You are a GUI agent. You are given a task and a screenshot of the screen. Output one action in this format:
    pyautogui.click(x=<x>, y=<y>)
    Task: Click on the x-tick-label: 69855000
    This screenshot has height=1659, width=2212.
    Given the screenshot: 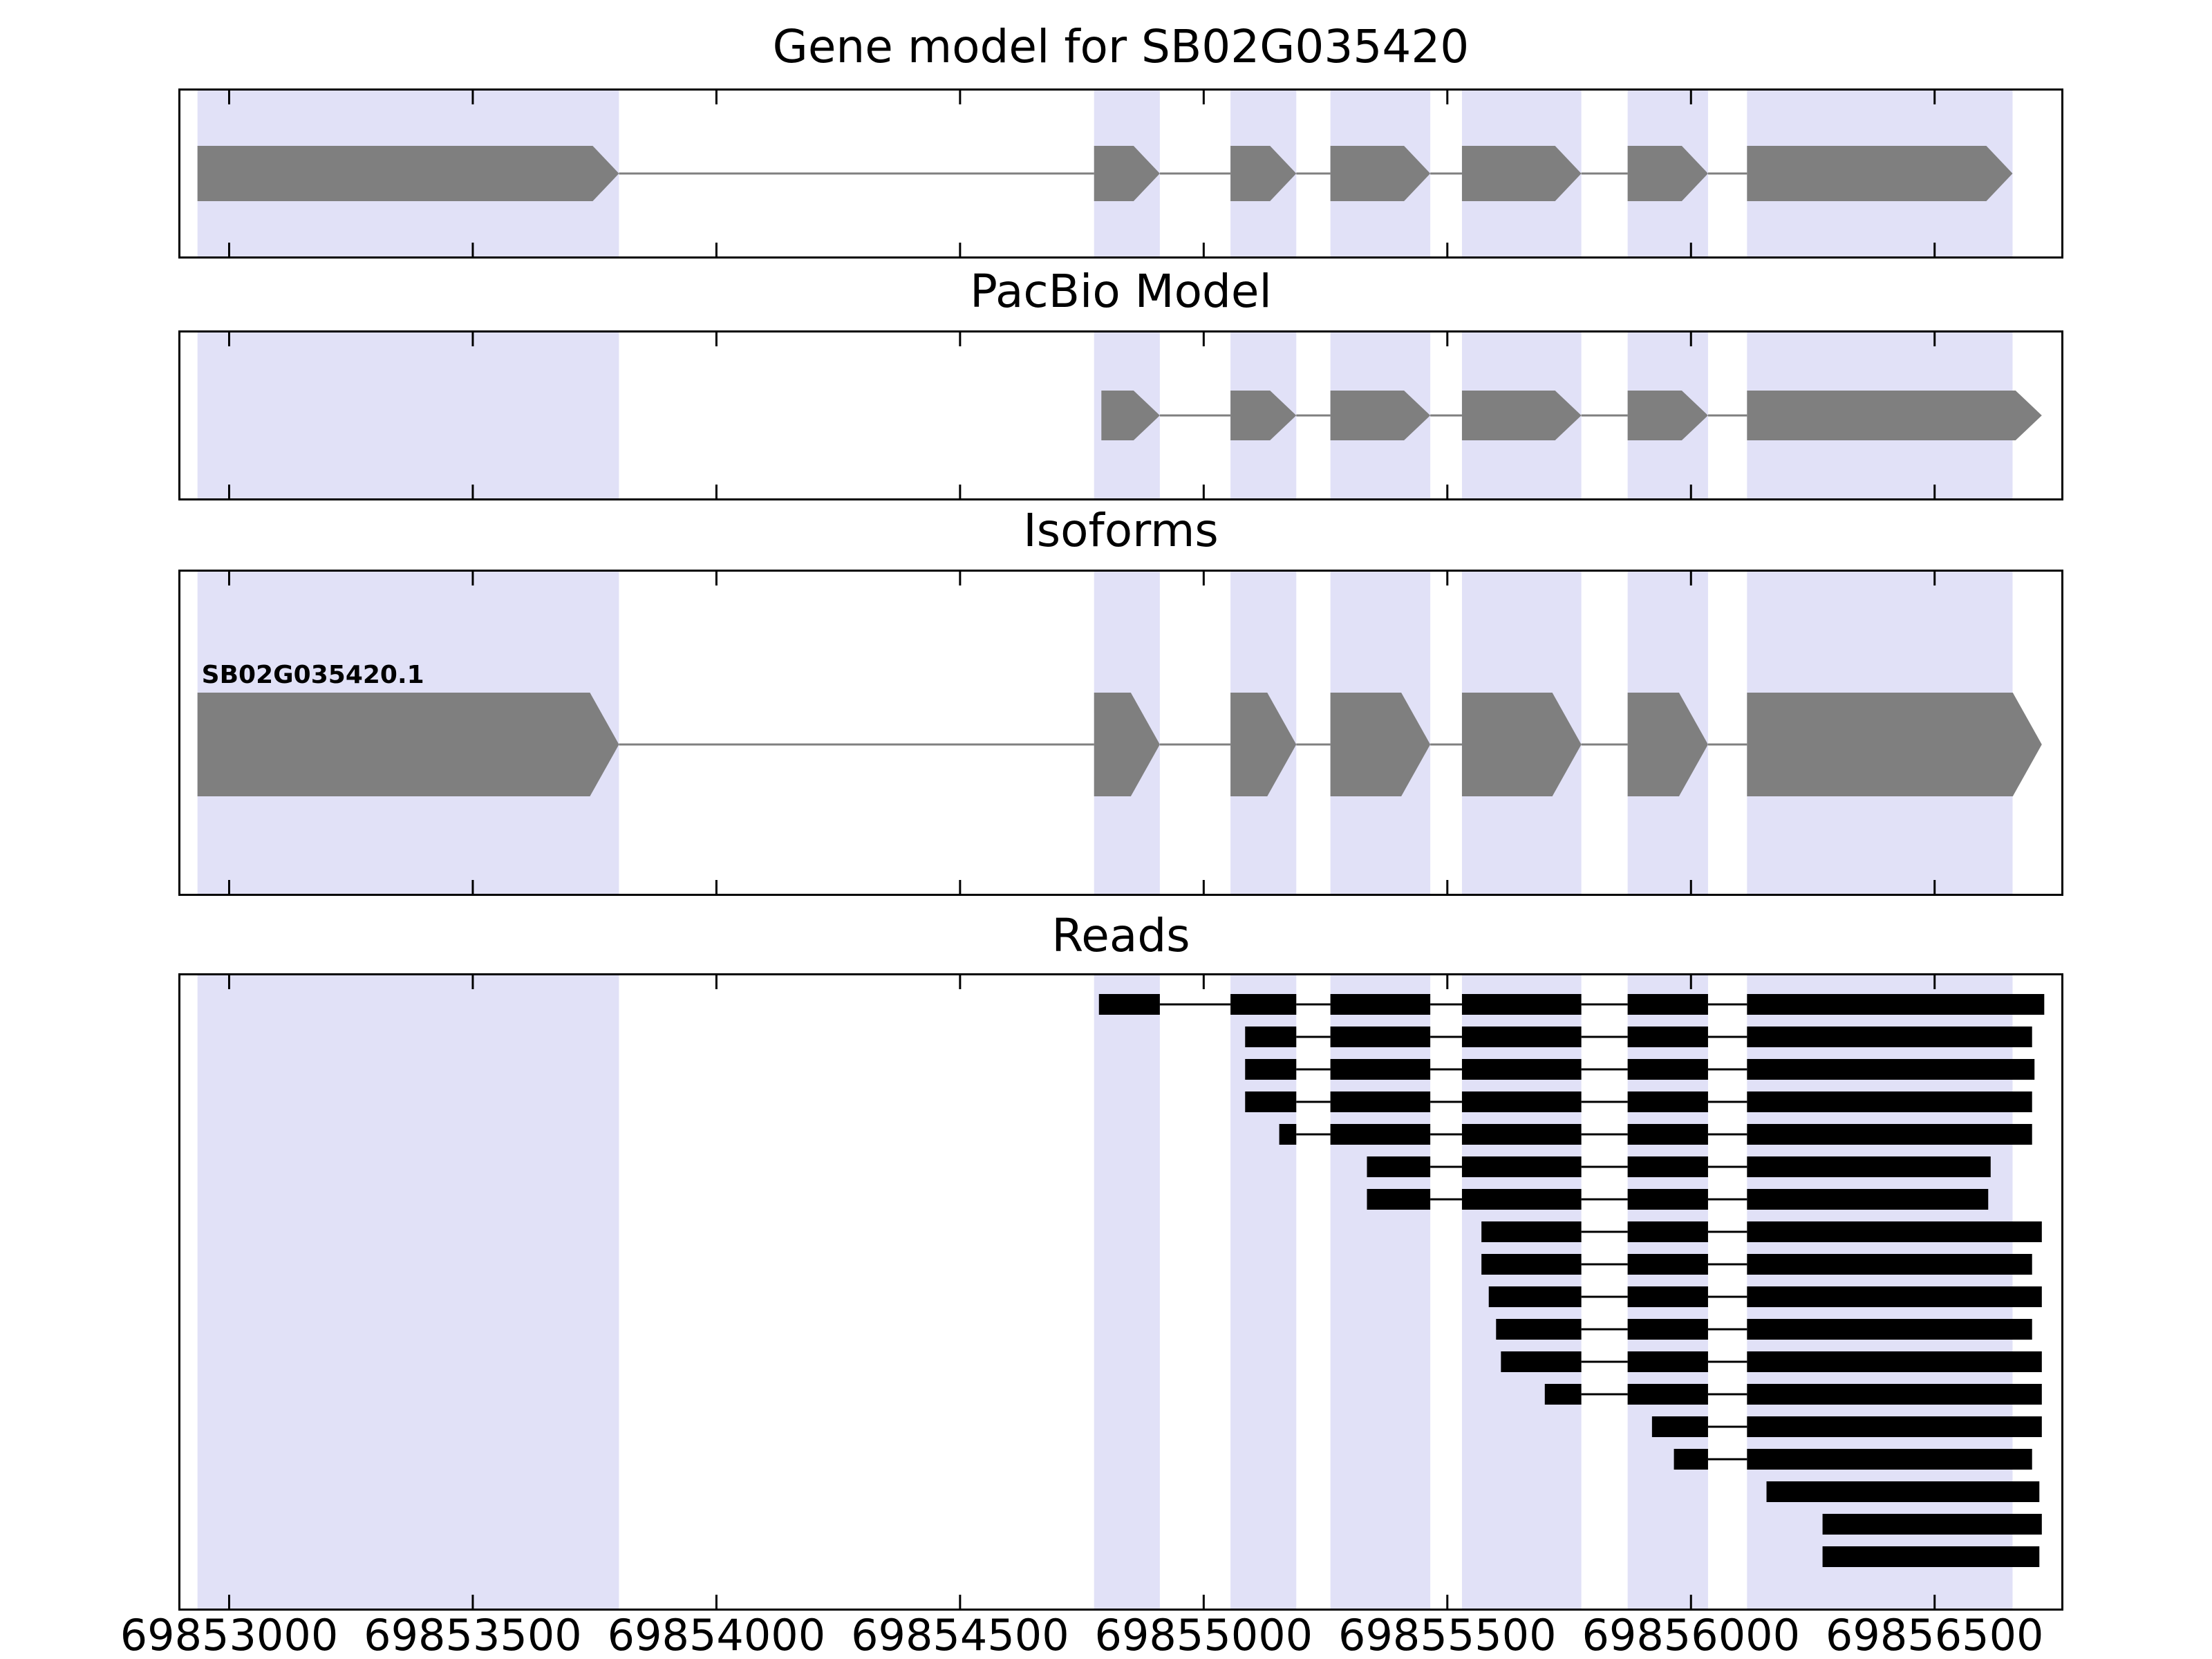 What is the action you would take?
    pyautogui.click(x=1203, y=1634)
    